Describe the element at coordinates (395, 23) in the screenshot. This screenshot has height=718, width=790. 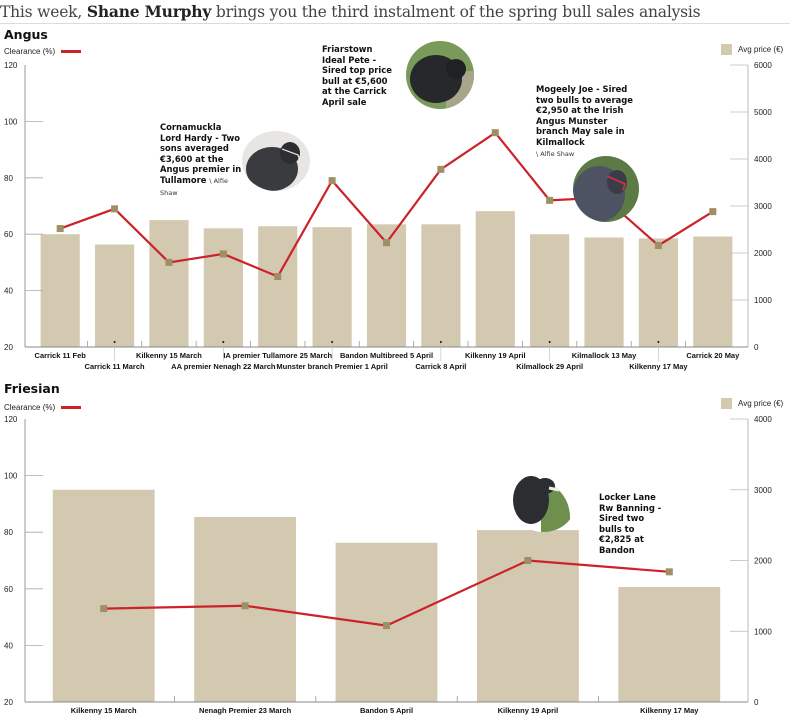
I see `headline-divider` at that location.